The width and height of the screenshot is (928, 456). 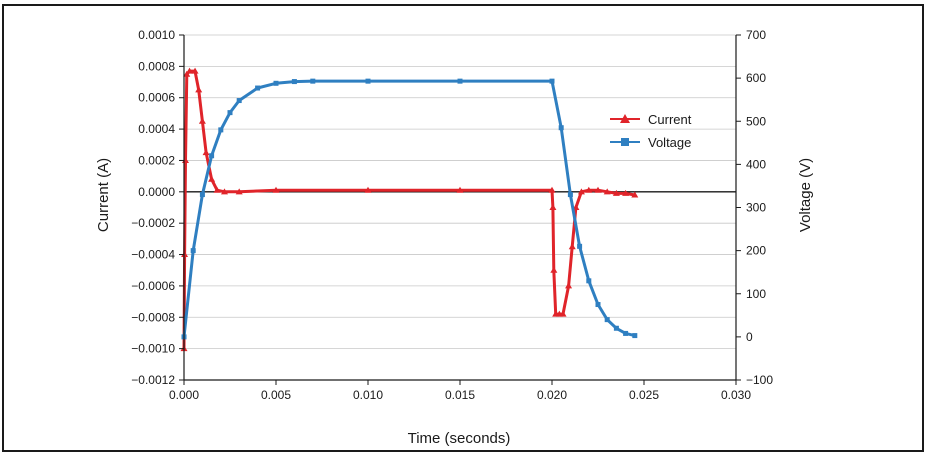 What do you see at coordinates (756, 35) in the screenshot?
I see `y-right-tick-label: 700` at bounding box center [756, 35].